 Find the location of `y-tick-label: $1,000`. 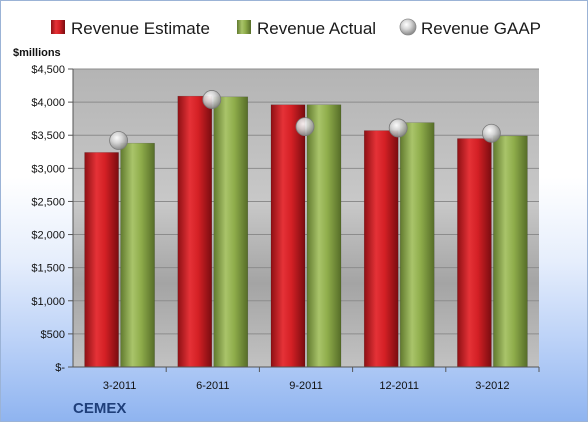

y-tick-label: $1,000 is located at coordinates (48, 302).